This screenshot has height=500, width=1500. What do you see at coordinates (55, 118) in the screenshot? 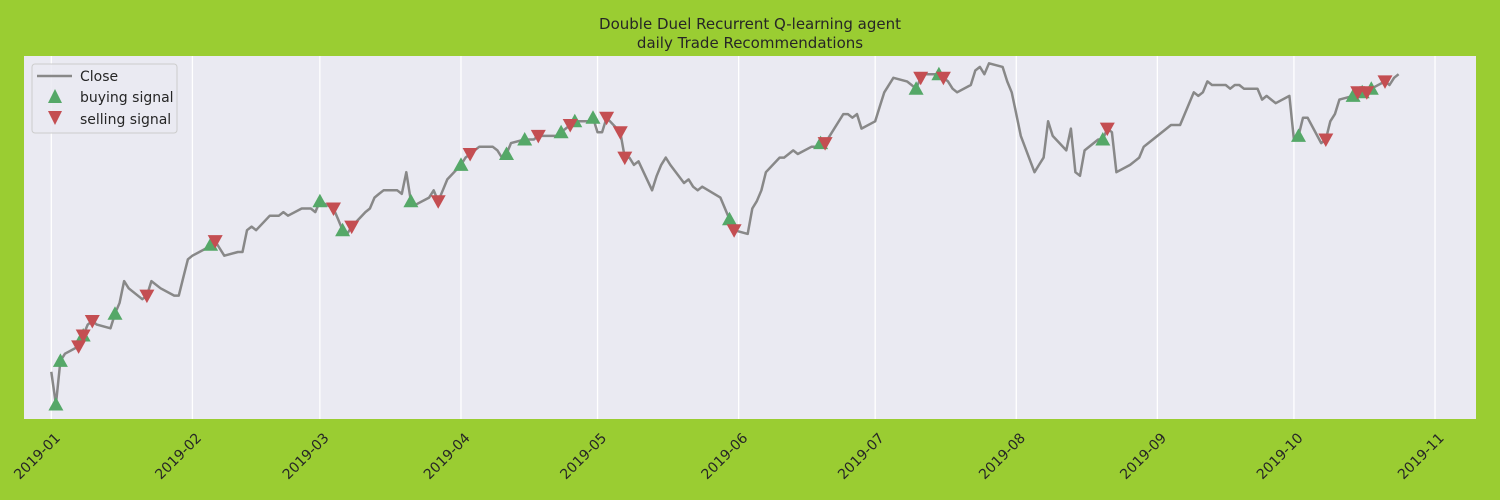
I see `legend-sell-swatch` at bounding box center [55, 118].